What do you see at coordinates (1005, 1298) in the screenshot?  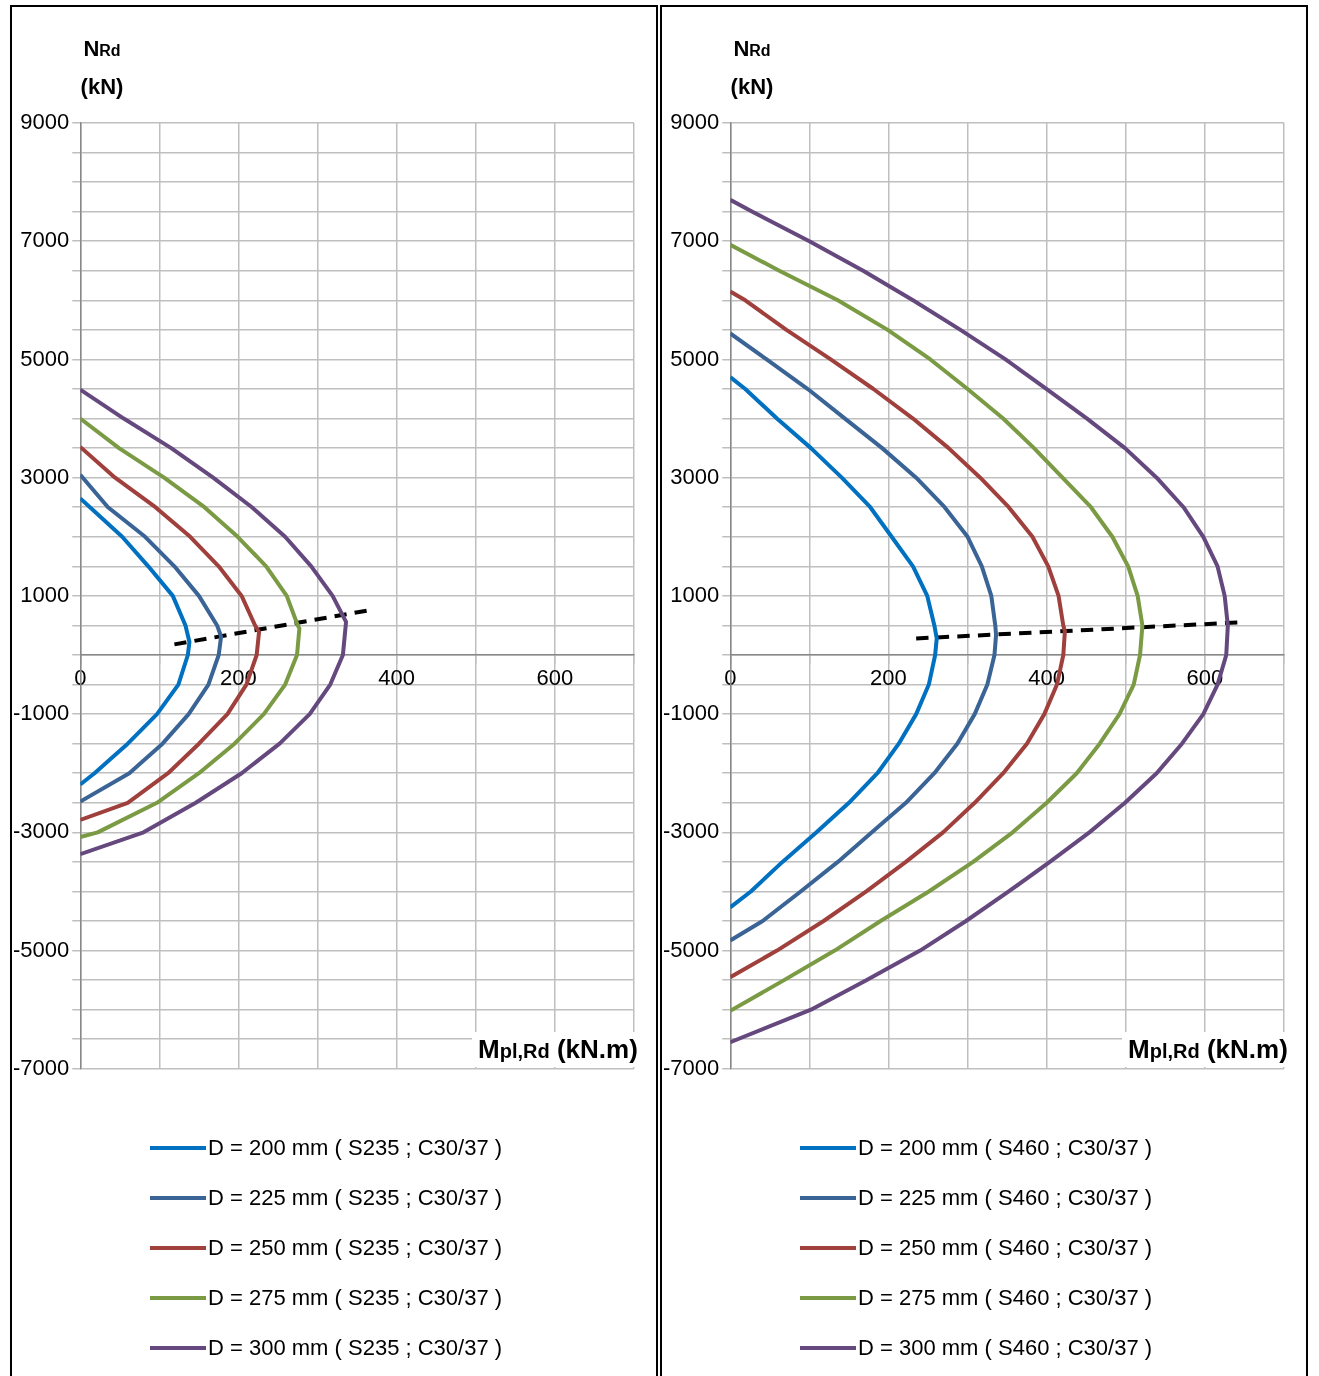 I see `legend-label: D = 275 mm ( S460 ; C30/37 )` at bounding box center [1005, 1298].